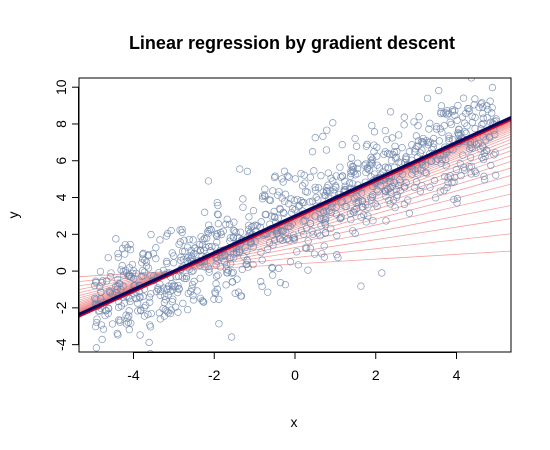 Image resolution: width=550 pixels, height=450 pixels. I want to click on chart-title: Linear regression by gradient descent, so click(292, 43).